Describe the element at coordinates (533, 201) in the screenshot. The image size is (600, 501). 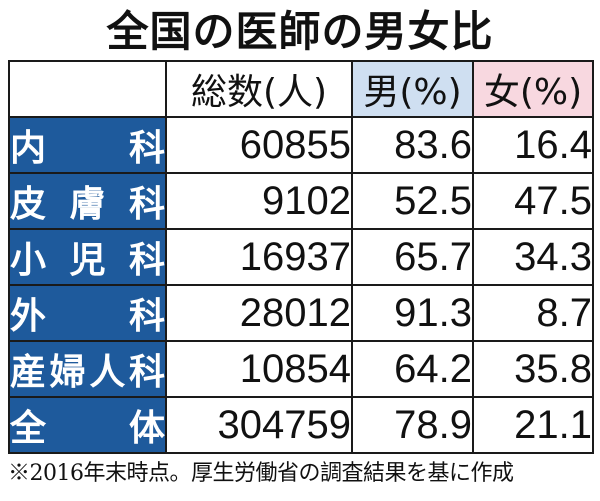
I see `cell-female: 47.5` at that location.